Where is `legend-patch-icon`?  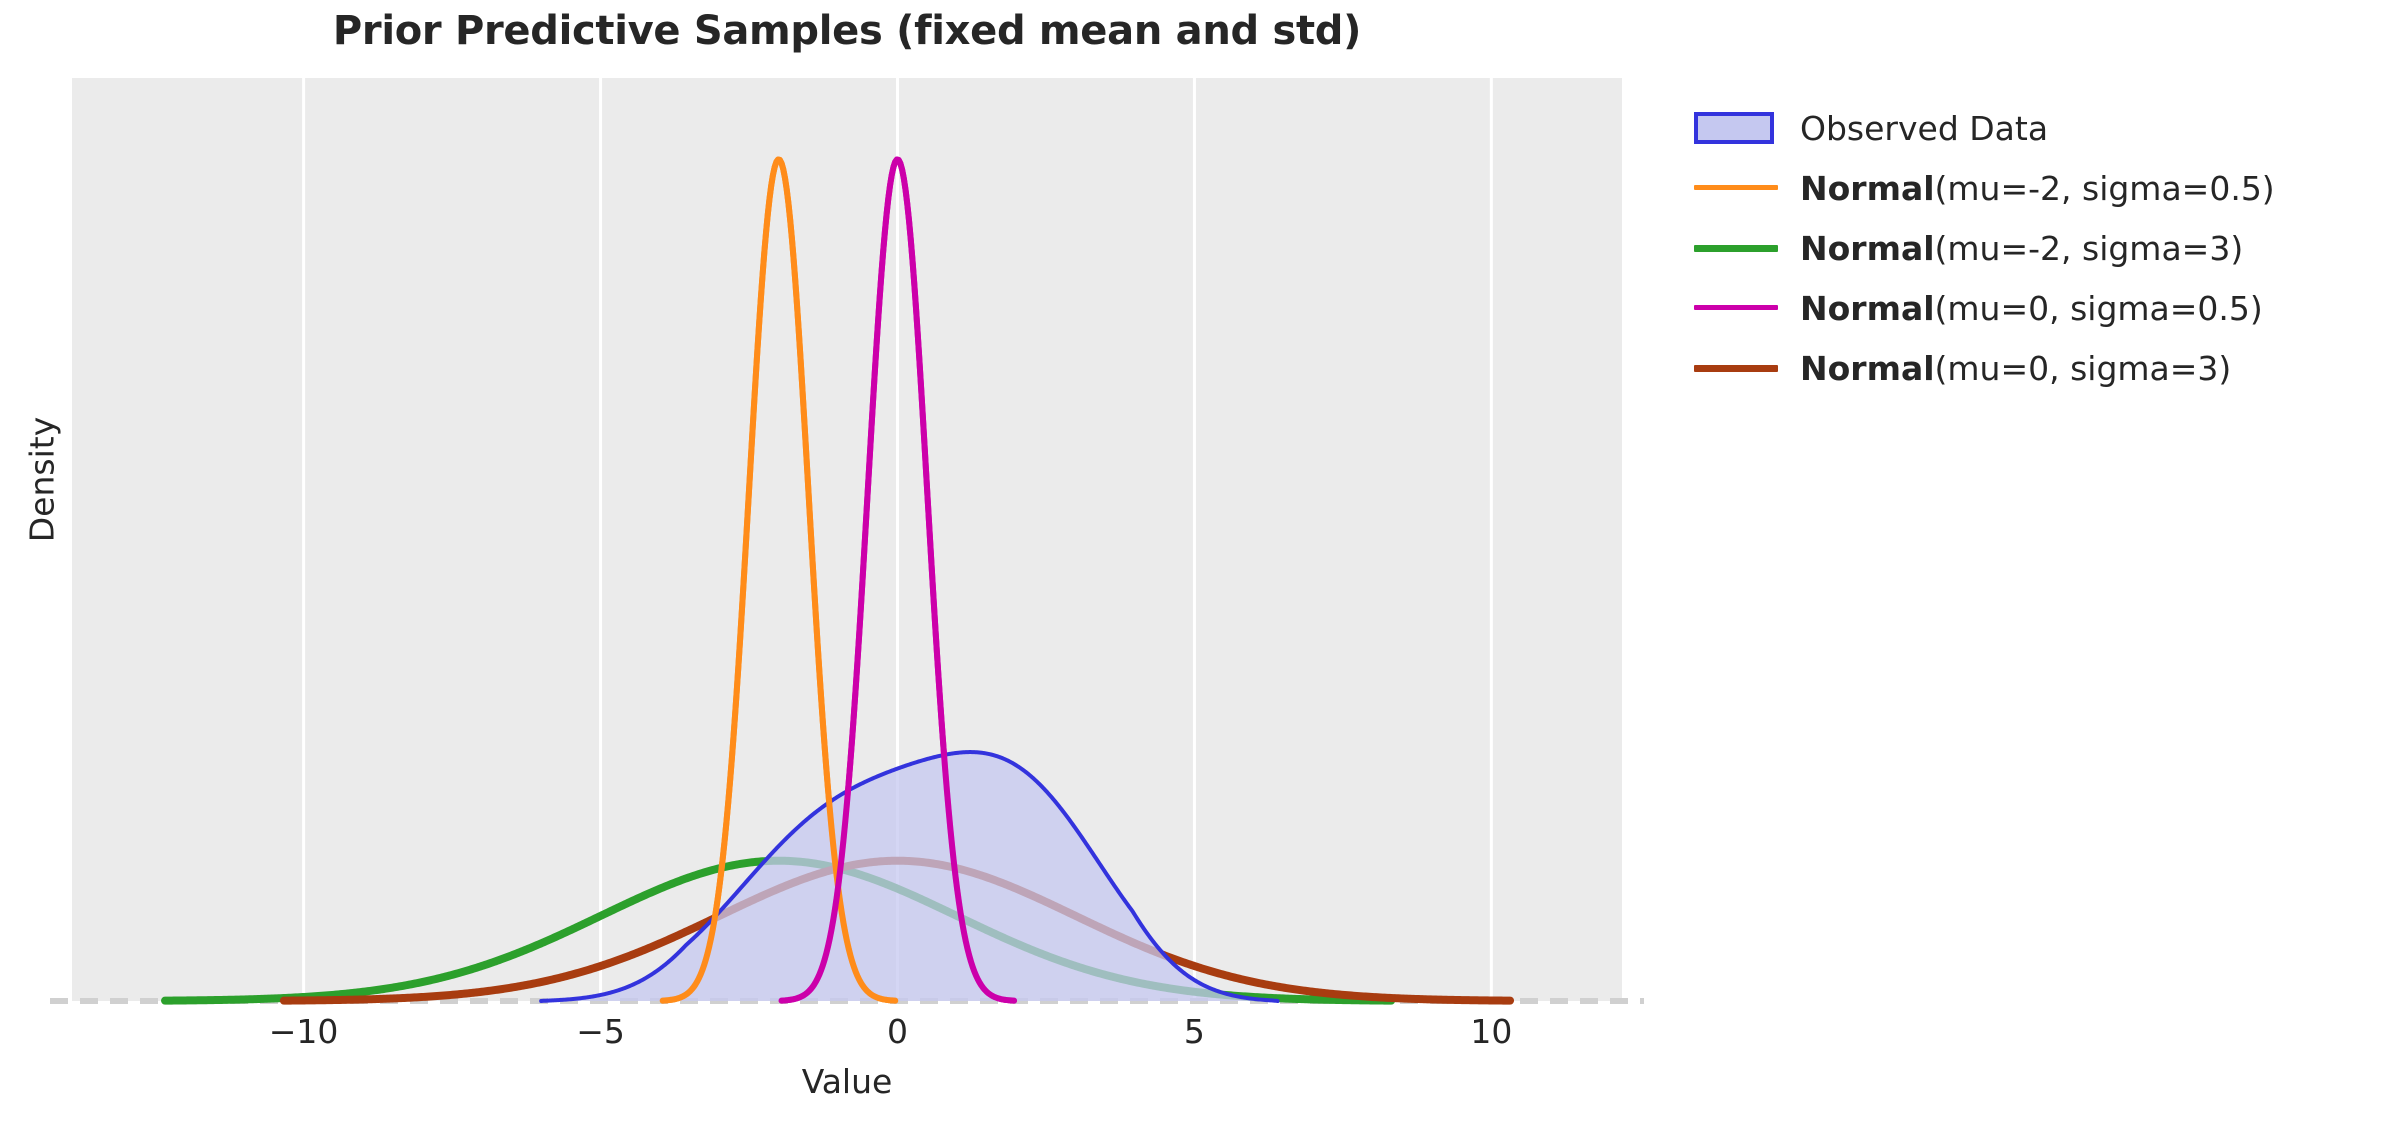 legend-patch-icon is located at coordinates (1734, 128).